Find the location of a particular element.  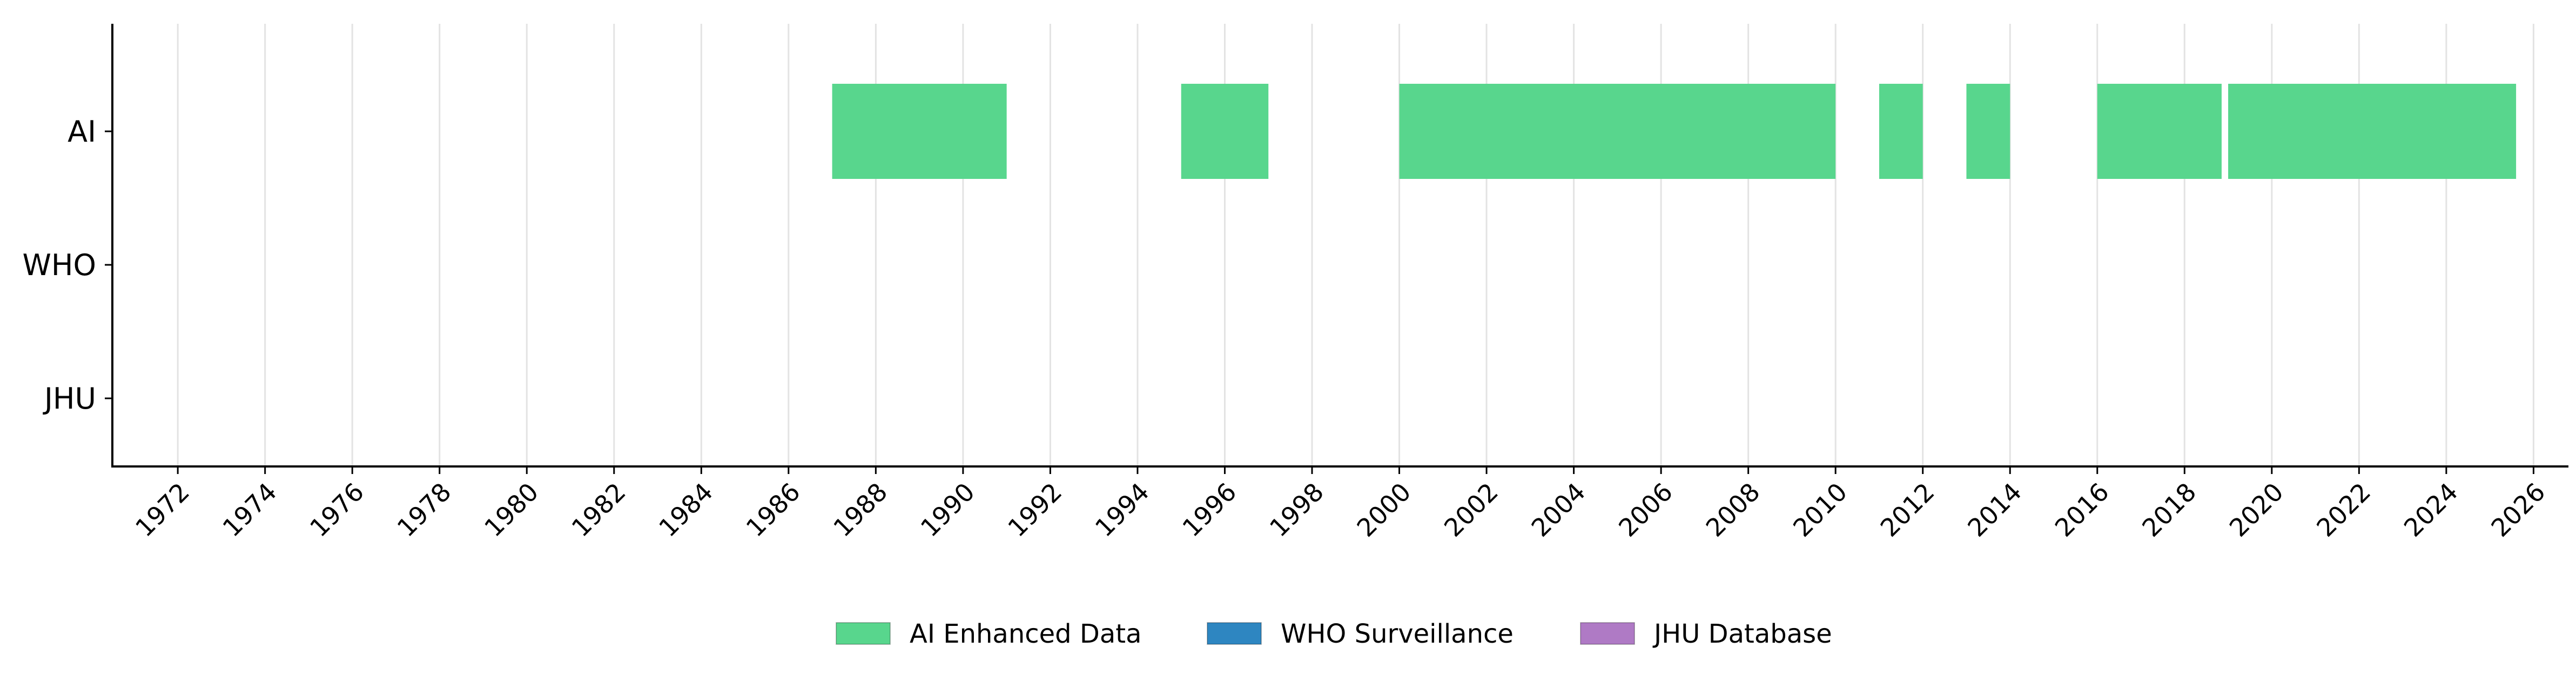

legend-label-who: WHO Surveillance is located at coordinates (1397, 634).